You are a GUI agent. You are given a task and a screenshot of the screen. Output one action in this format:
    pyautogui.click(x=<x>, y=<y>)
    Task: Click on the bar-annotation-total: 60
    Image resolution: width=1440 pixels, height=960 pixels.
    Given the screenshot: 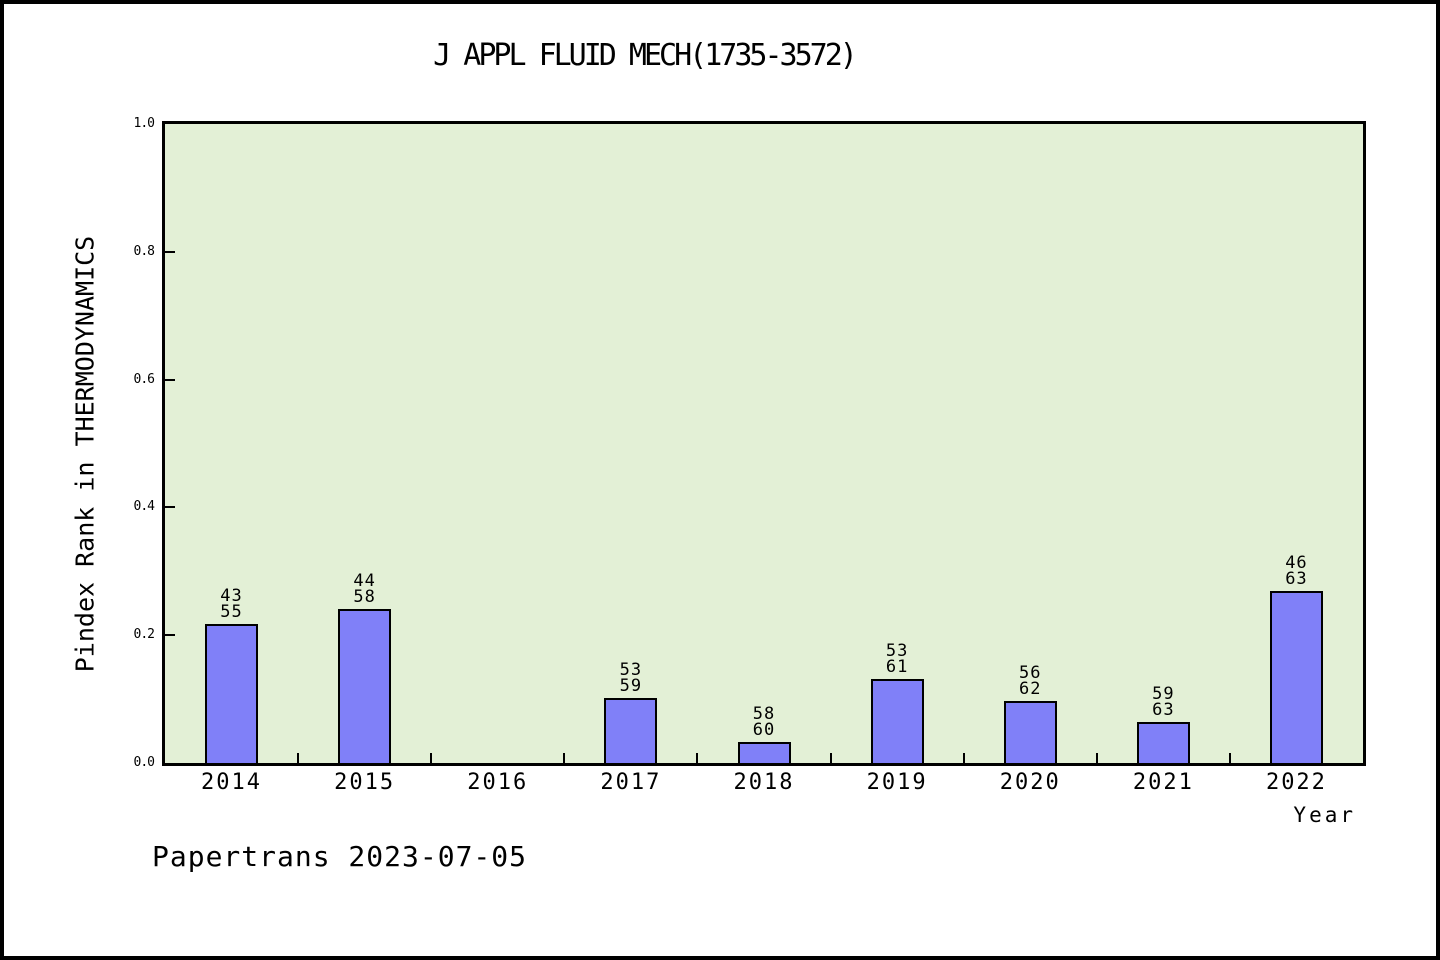 What is the action you would take?
    pyautogui.click(x=764, y=729)
    